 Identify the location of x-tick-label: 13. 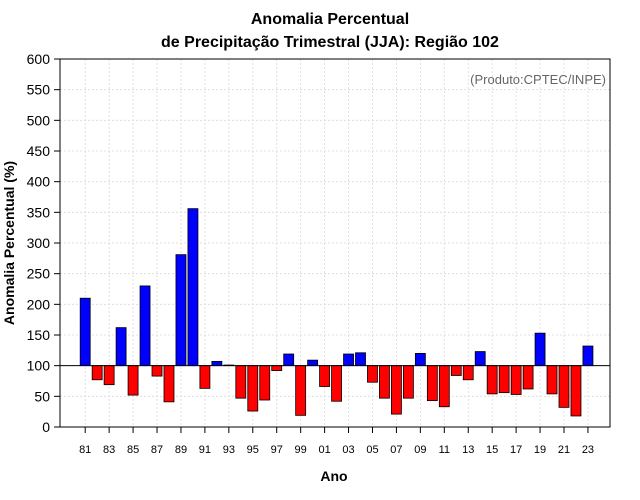
(468, 450).